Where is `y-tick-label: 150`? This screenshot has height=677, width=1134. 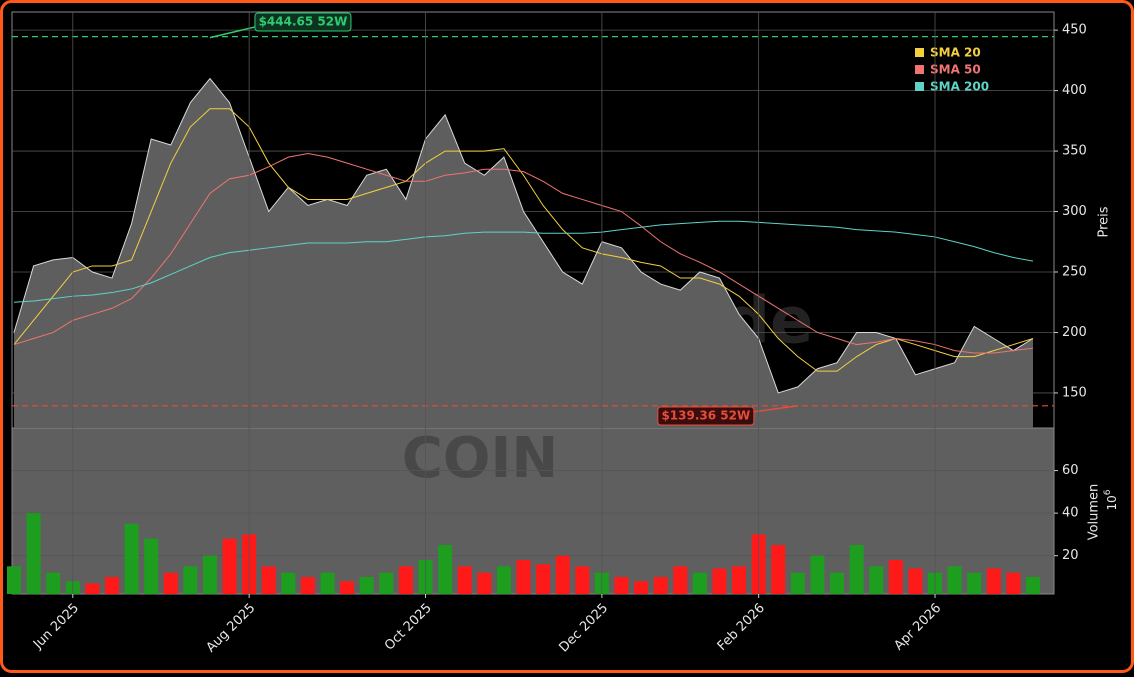 y-tick-label: 150 is located at coordinates (1074, 392).